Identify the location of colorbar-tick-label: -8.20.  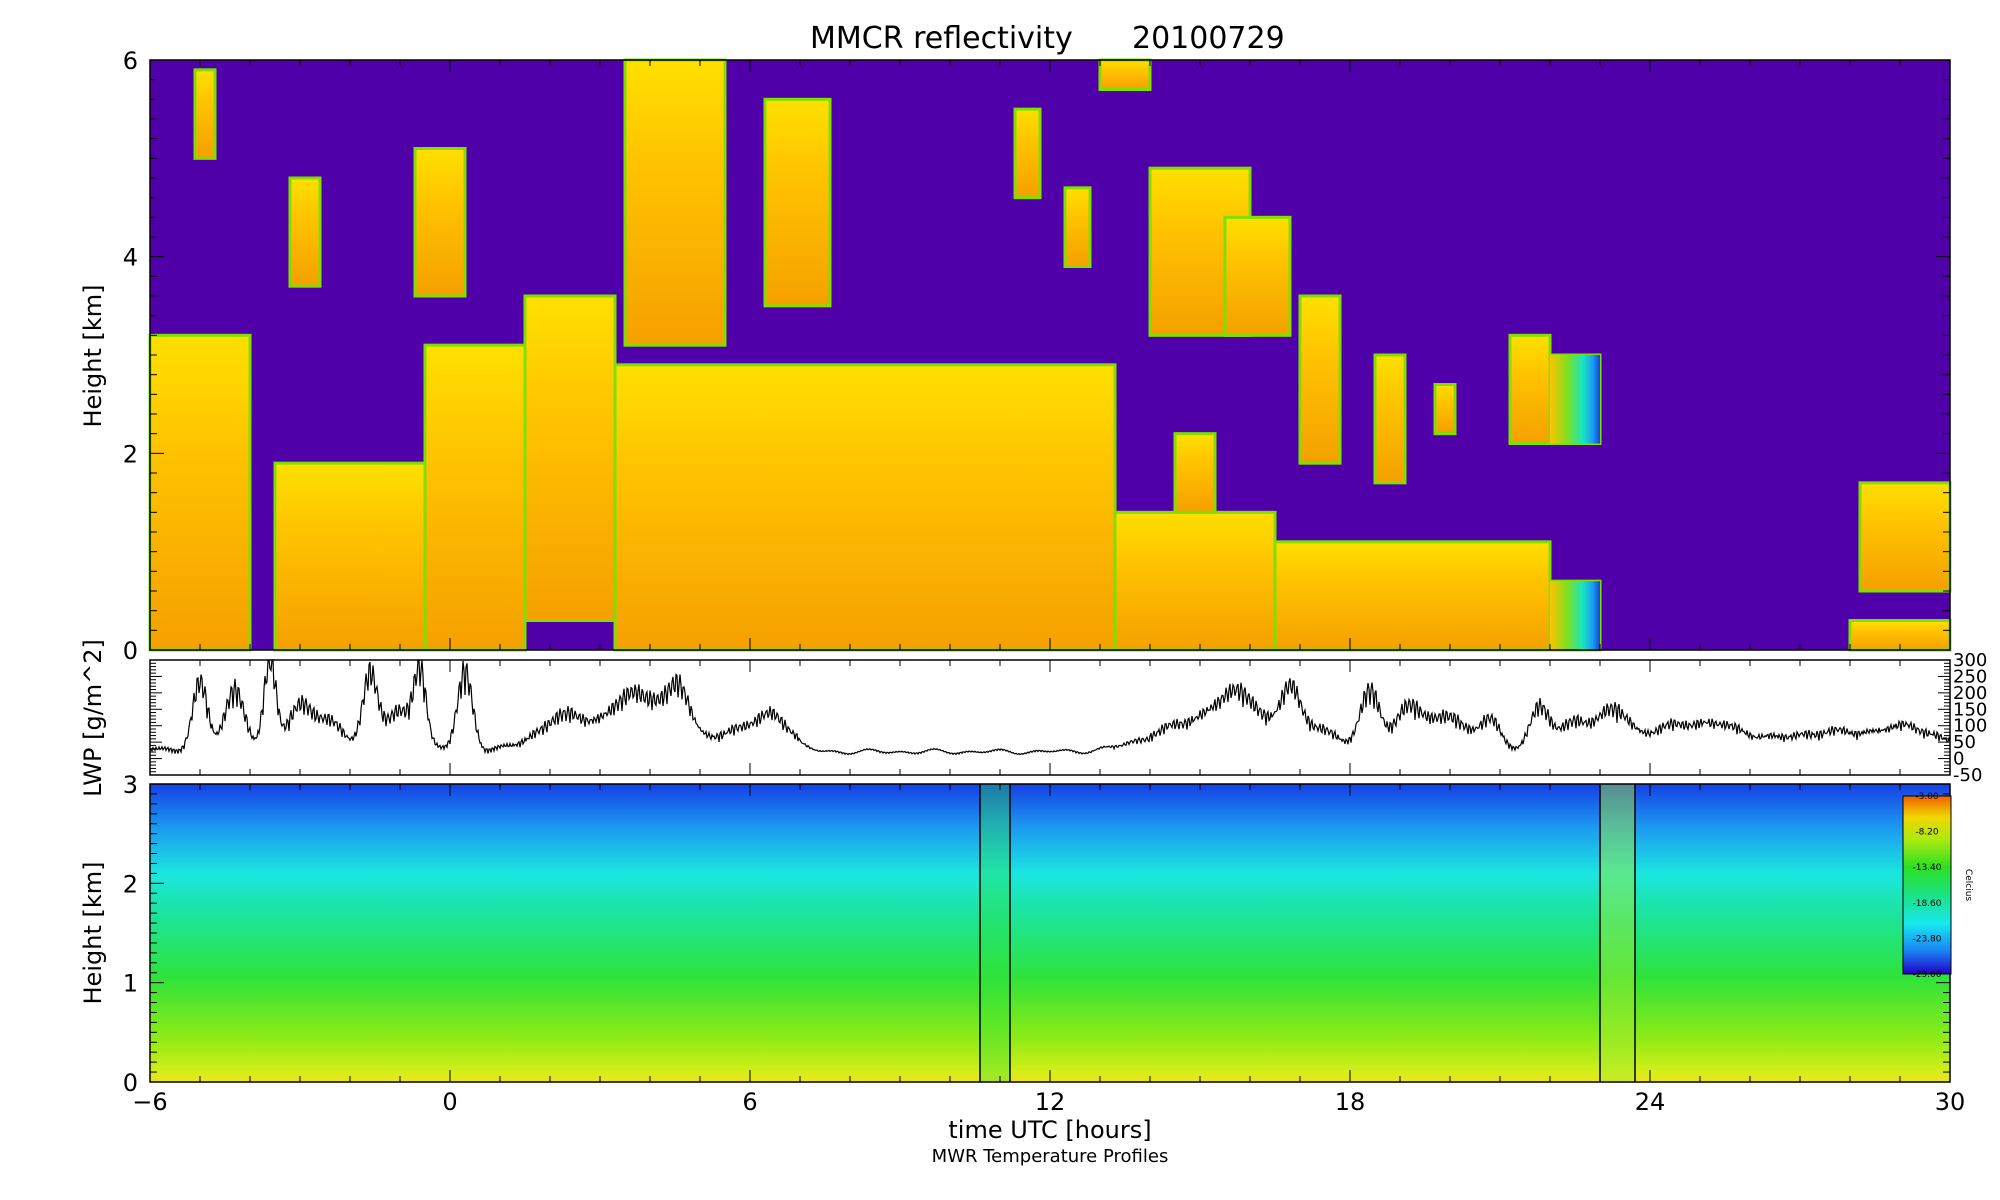
(1927, 833).